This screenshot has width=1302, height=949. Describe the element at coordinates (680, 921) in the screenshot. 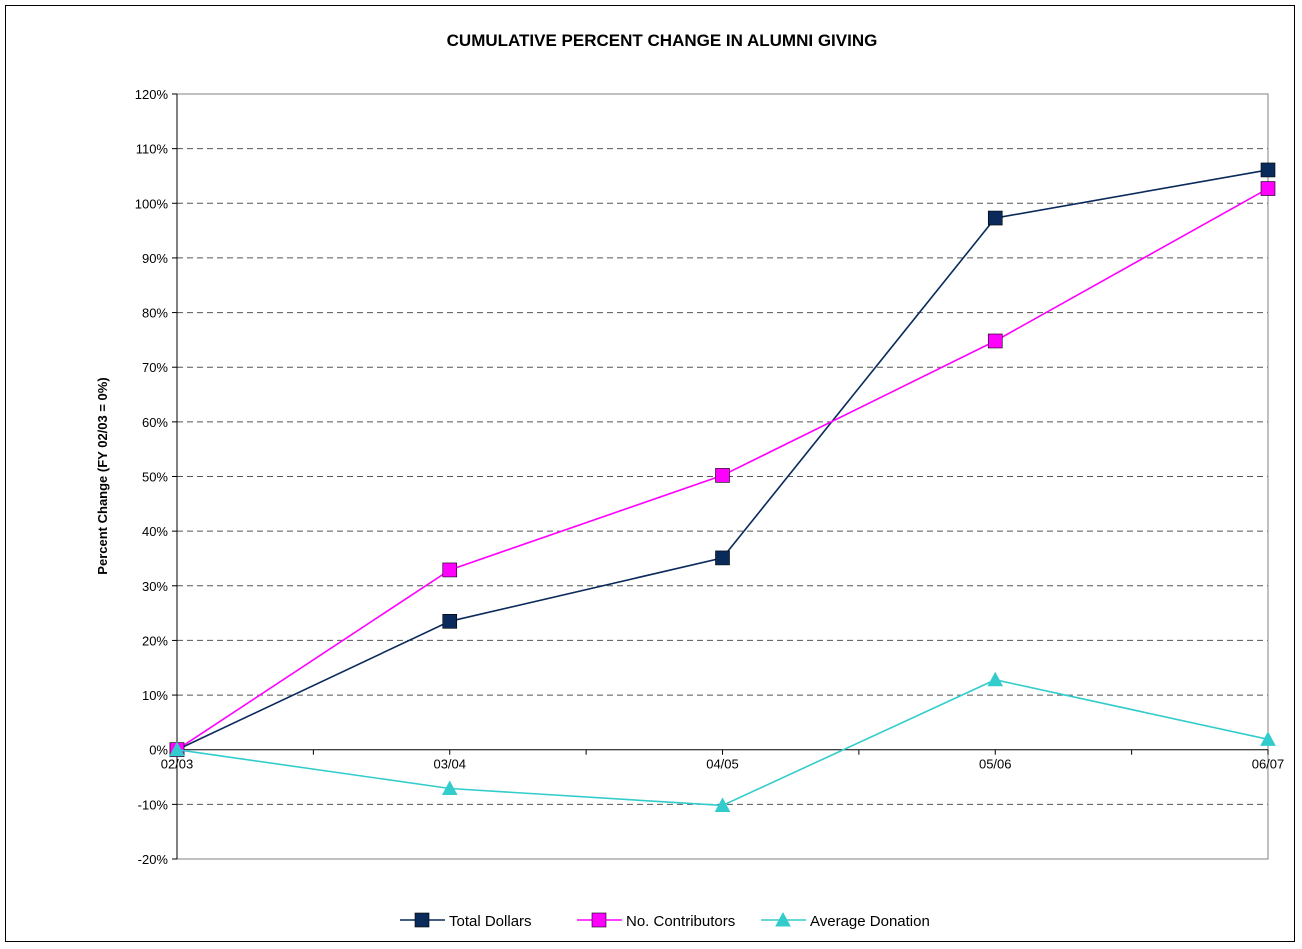

I see `legend-label: No. Contributors` at that location.